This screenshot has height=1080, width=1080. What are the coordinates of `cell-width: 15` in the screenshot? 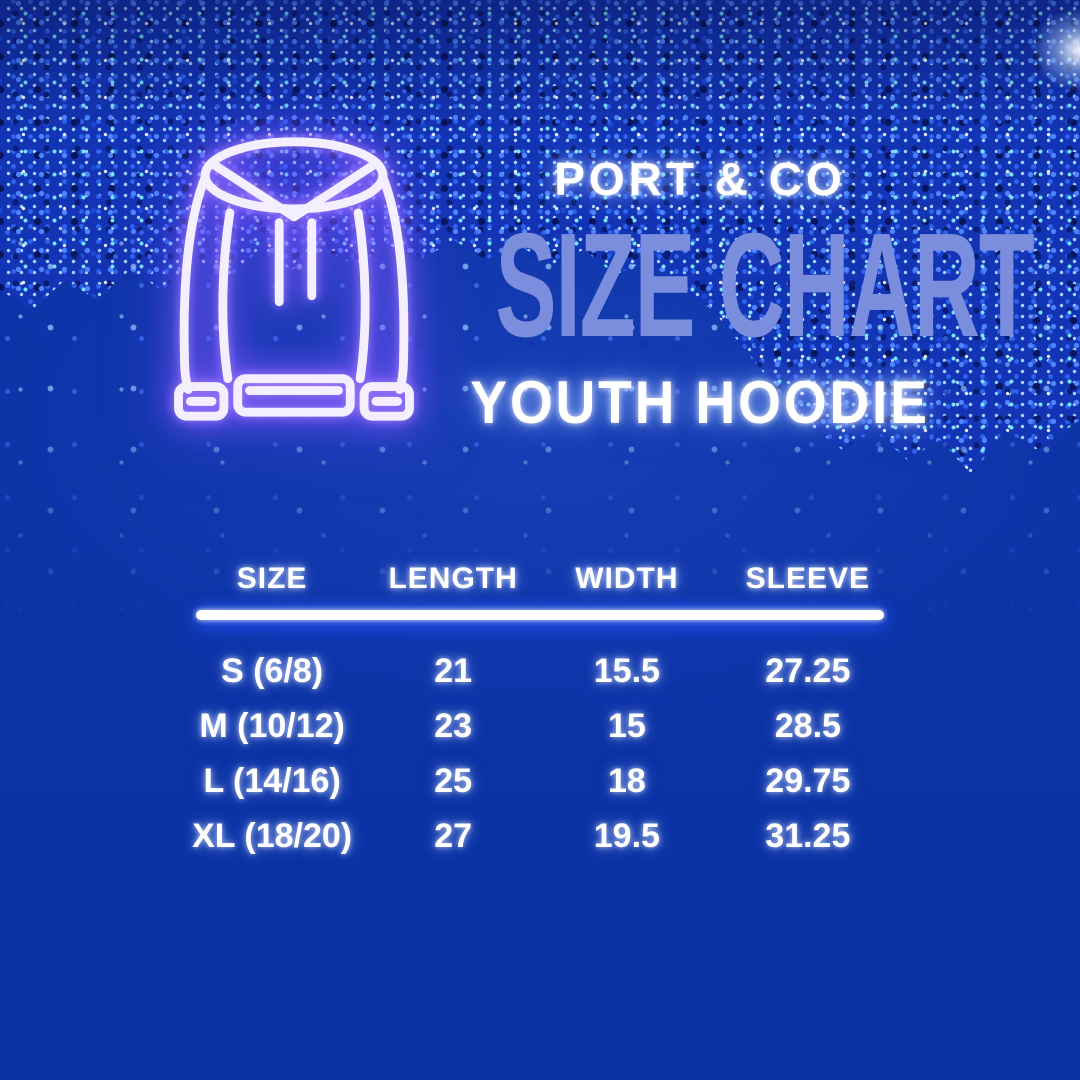 It's located at (626, 726).